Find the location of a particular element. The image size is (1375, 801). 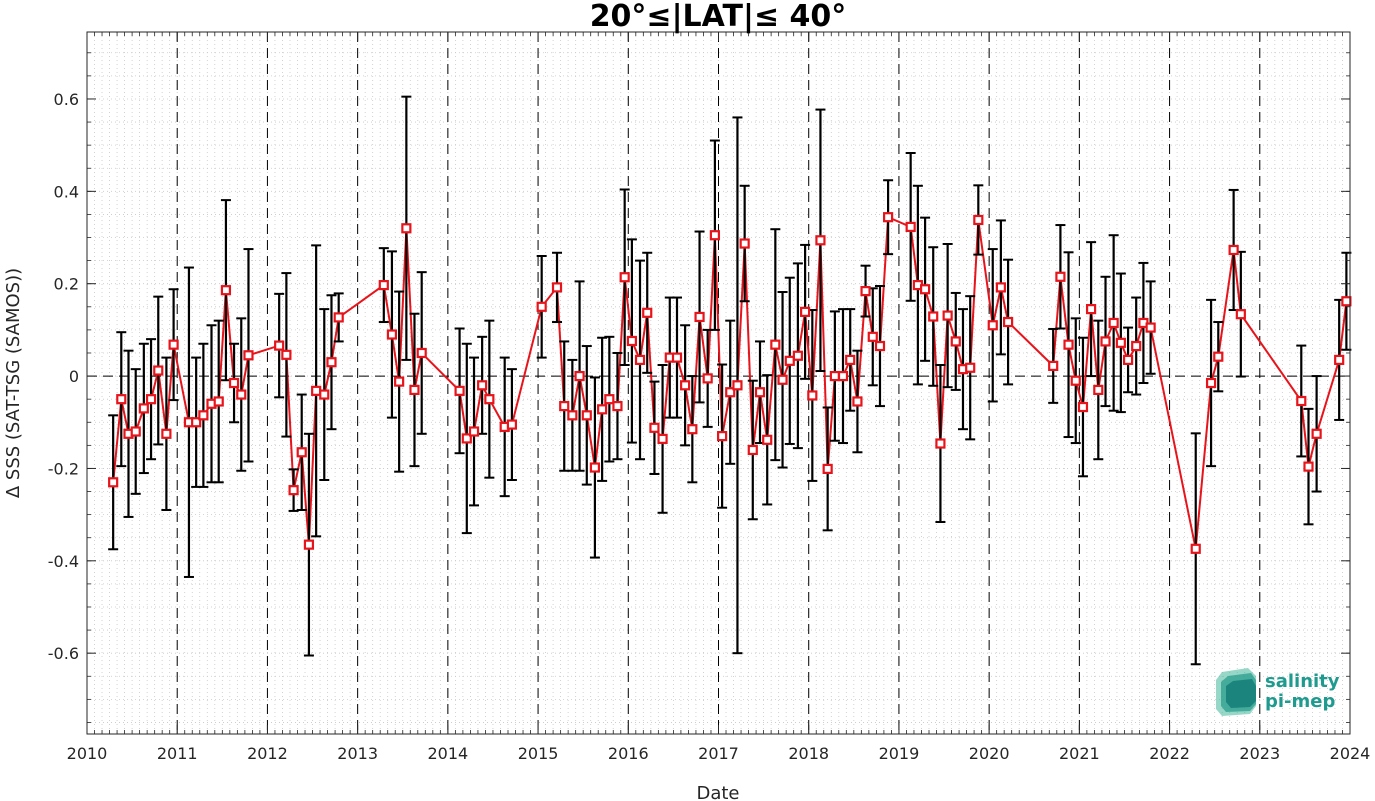

y-tick-label: 0.6 is located at coordinates (66, 99).